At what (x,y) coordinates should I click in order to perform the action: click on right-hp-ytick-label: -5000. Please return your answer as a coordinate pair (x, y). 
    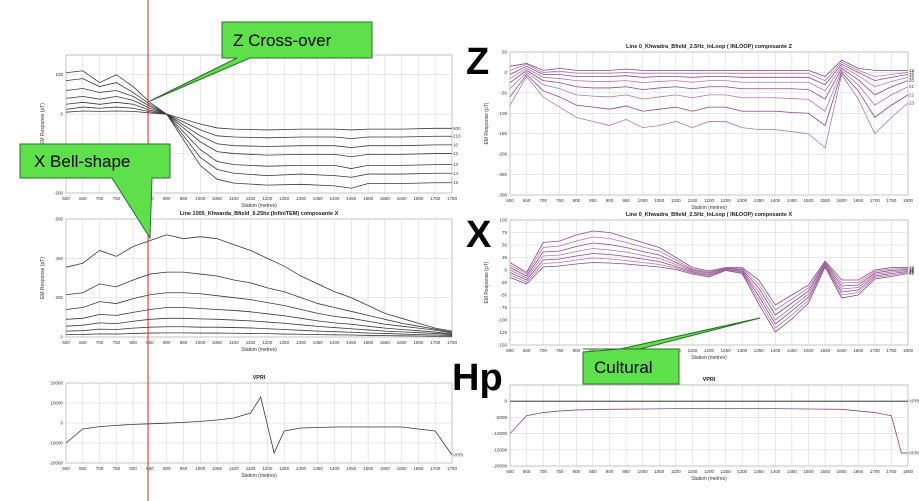
    Looking at the image, I should click on (501, 417).